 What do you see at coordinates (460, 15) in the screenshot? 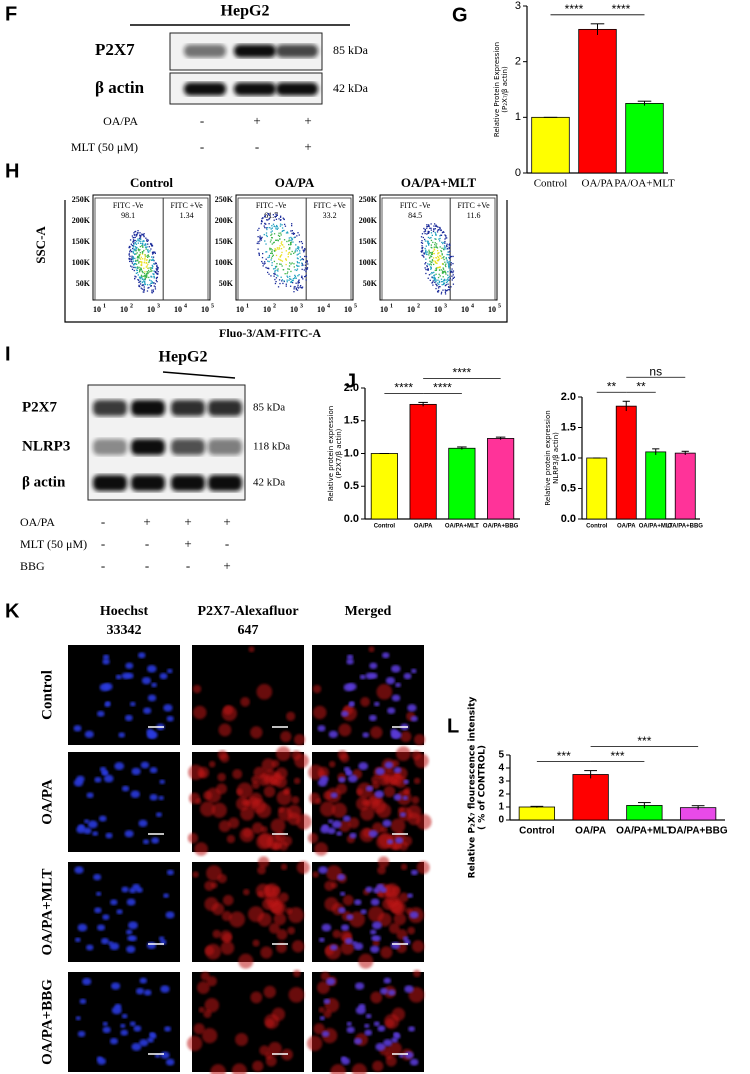
I see `panel-letter: G` at bounding box center [460, 15].